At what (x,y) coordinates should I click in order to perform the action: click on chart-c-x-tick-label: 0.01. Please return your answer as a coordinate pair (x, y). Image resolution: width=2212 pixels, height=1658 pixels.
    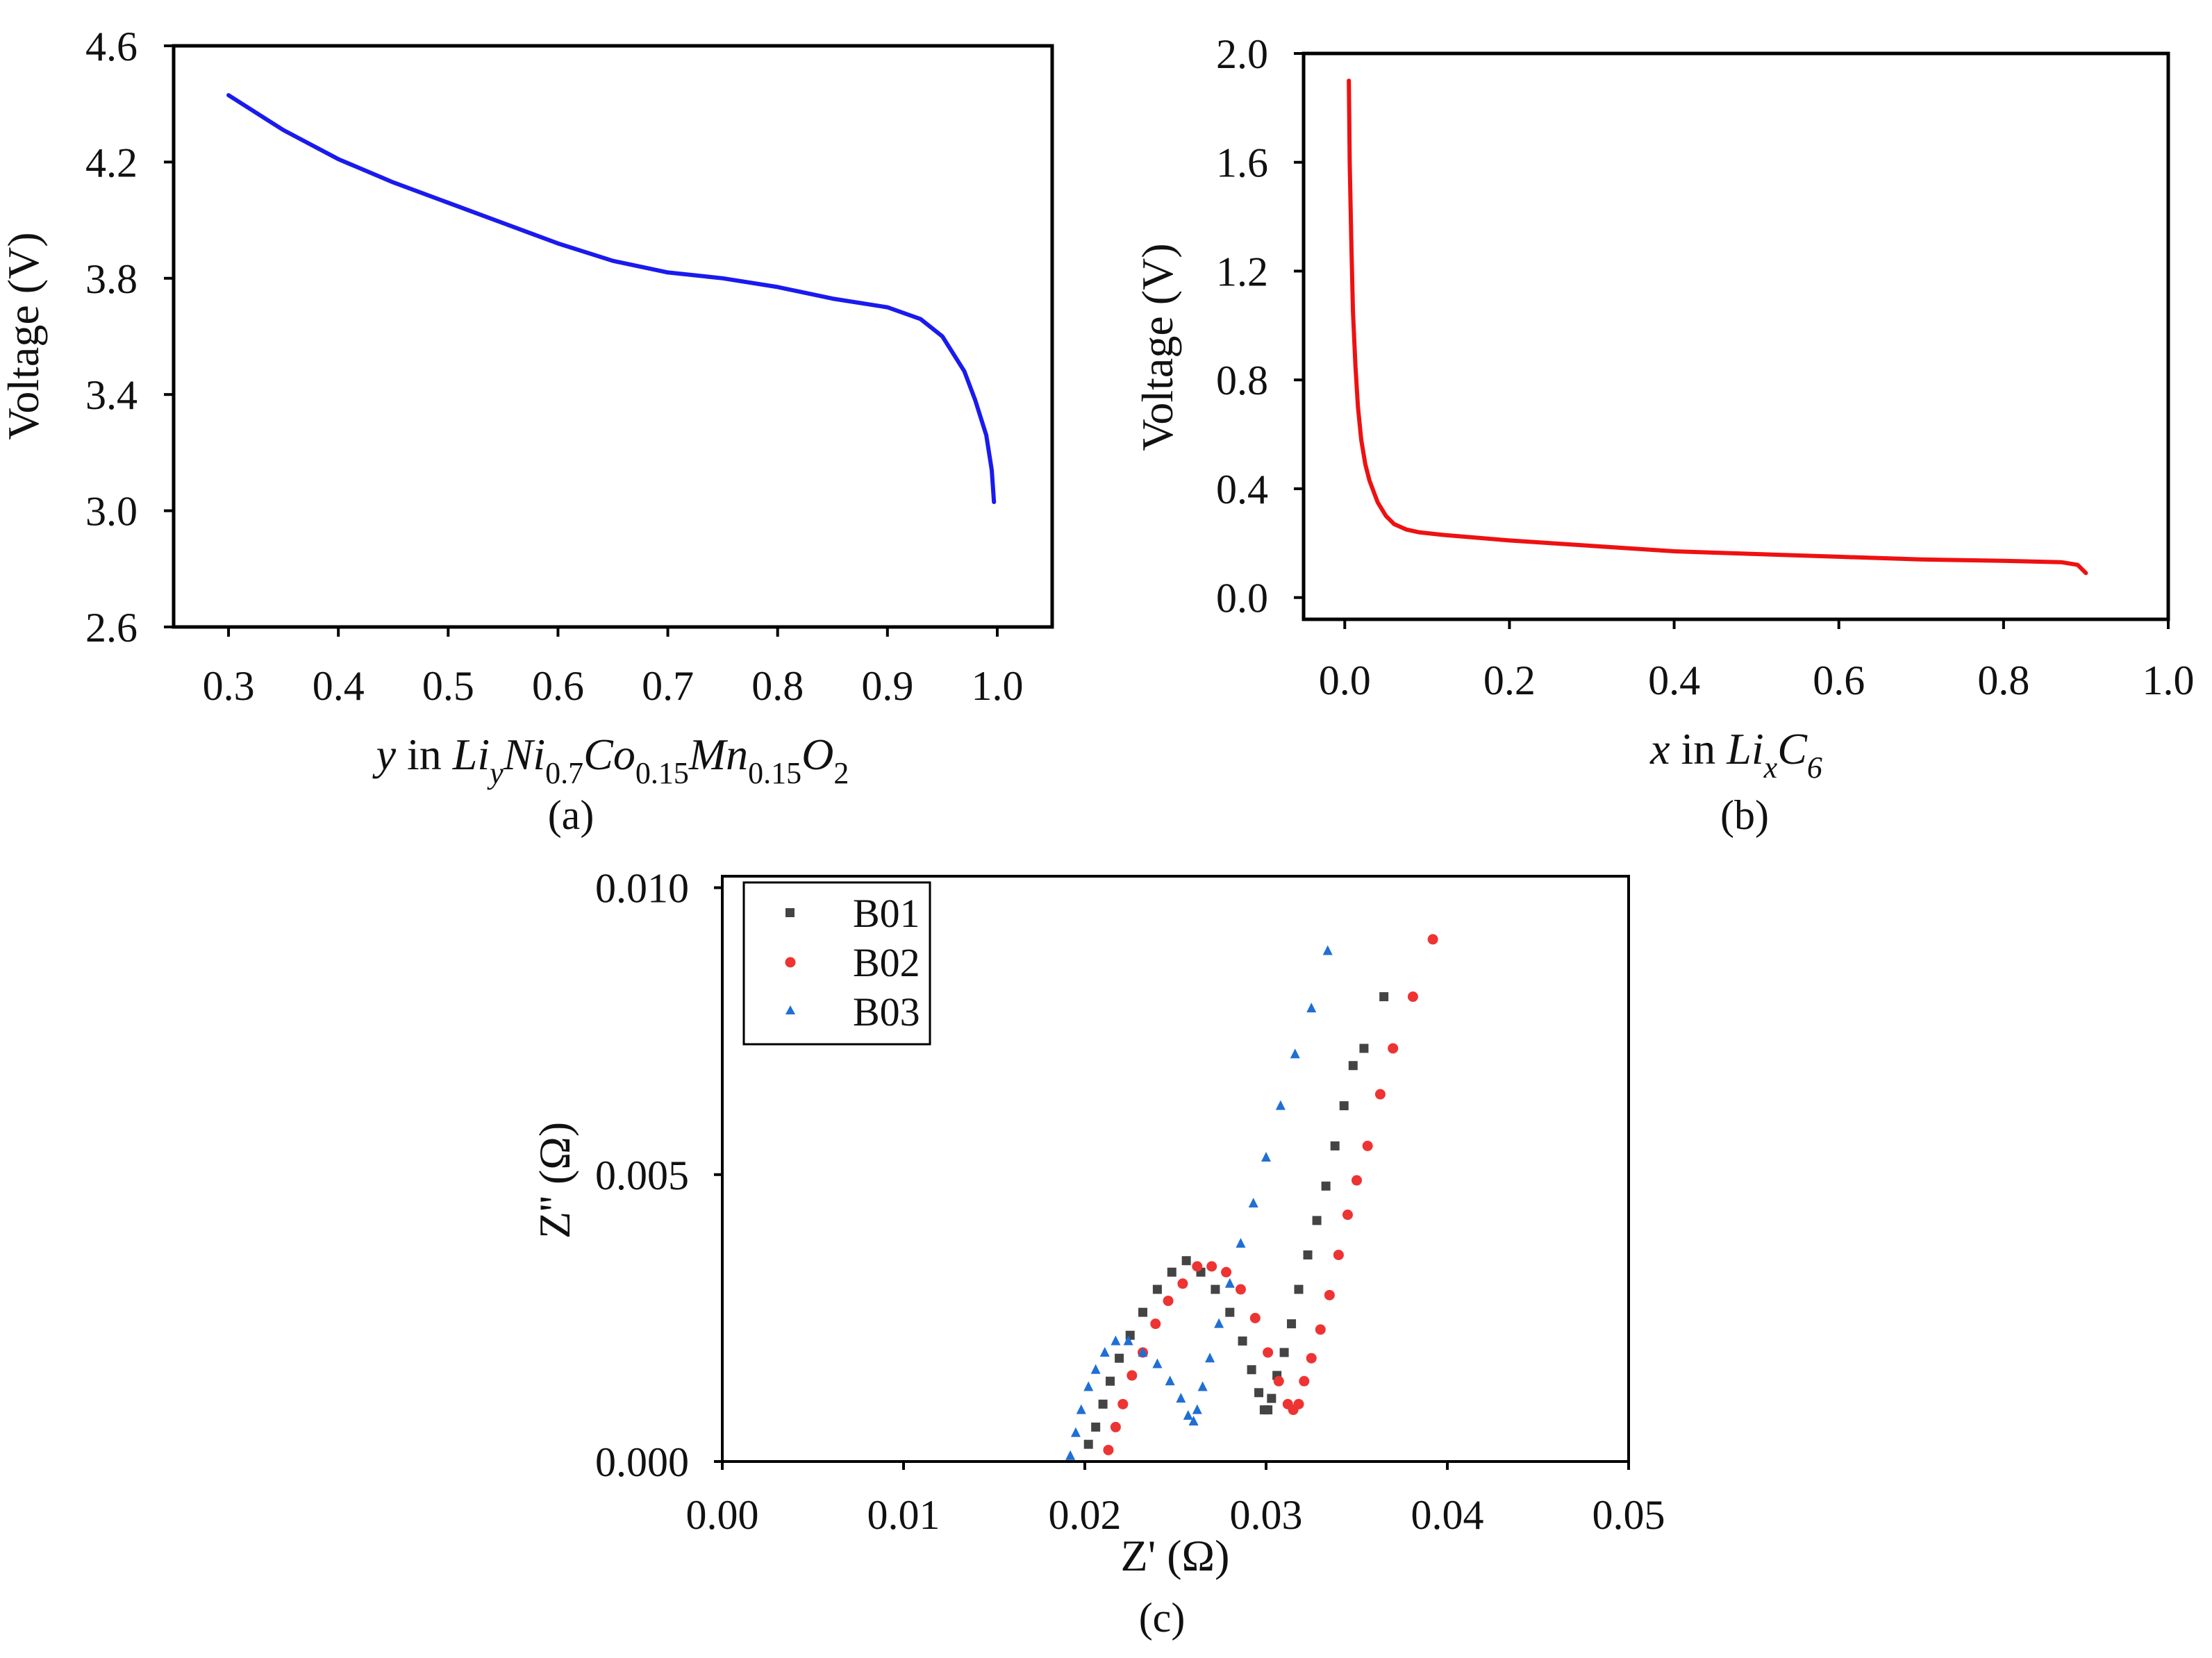
    Looking at the image, I should click on (903, 1515).